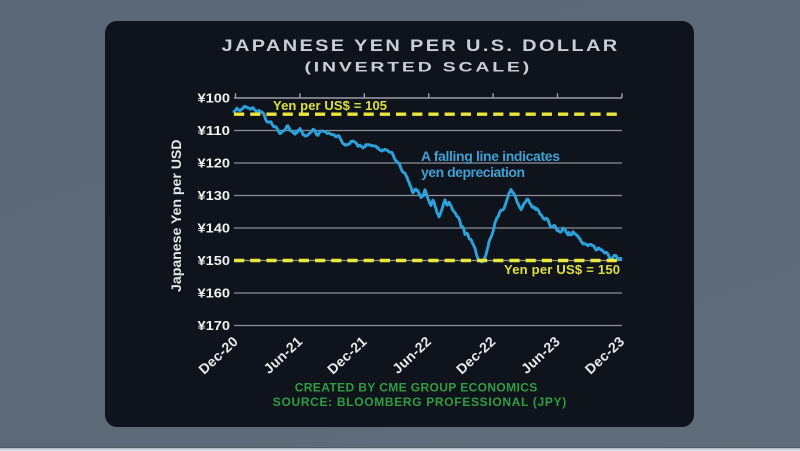  What do you see at coordinates (347, 355) in the screenshot?
I see `svg-text: Dec-21` at bounding box center [347, 355].